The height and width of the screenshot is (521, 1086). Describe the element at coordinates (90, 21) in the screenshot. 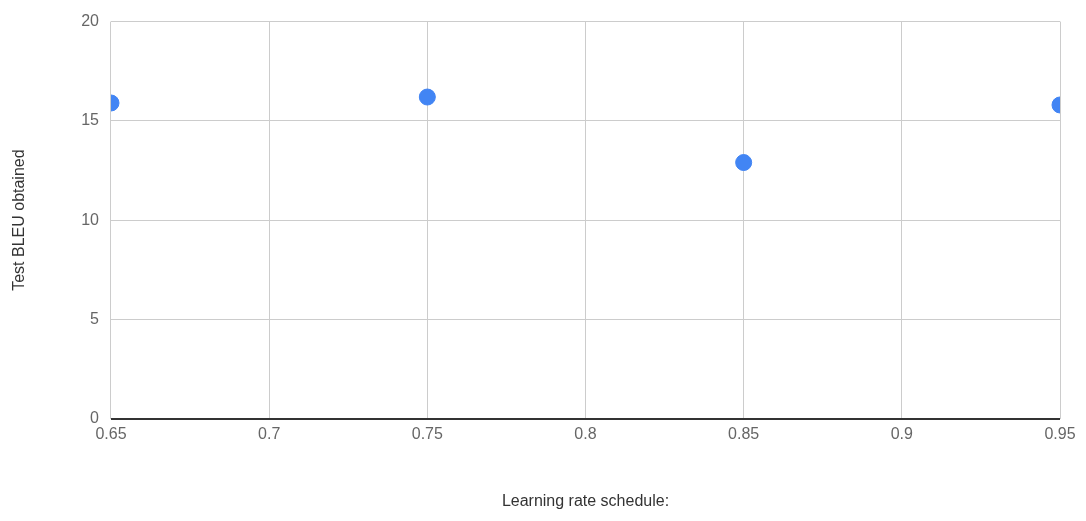

I see `y-tick-label: 20` at that location.